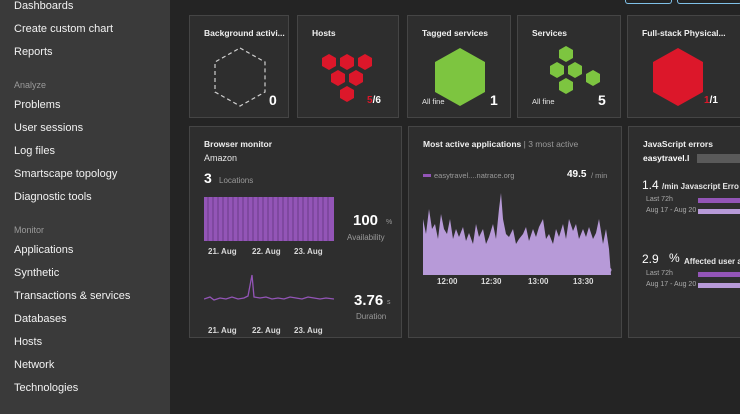  I want to click on tile-services: Services All fine 5, so click(569, 66).